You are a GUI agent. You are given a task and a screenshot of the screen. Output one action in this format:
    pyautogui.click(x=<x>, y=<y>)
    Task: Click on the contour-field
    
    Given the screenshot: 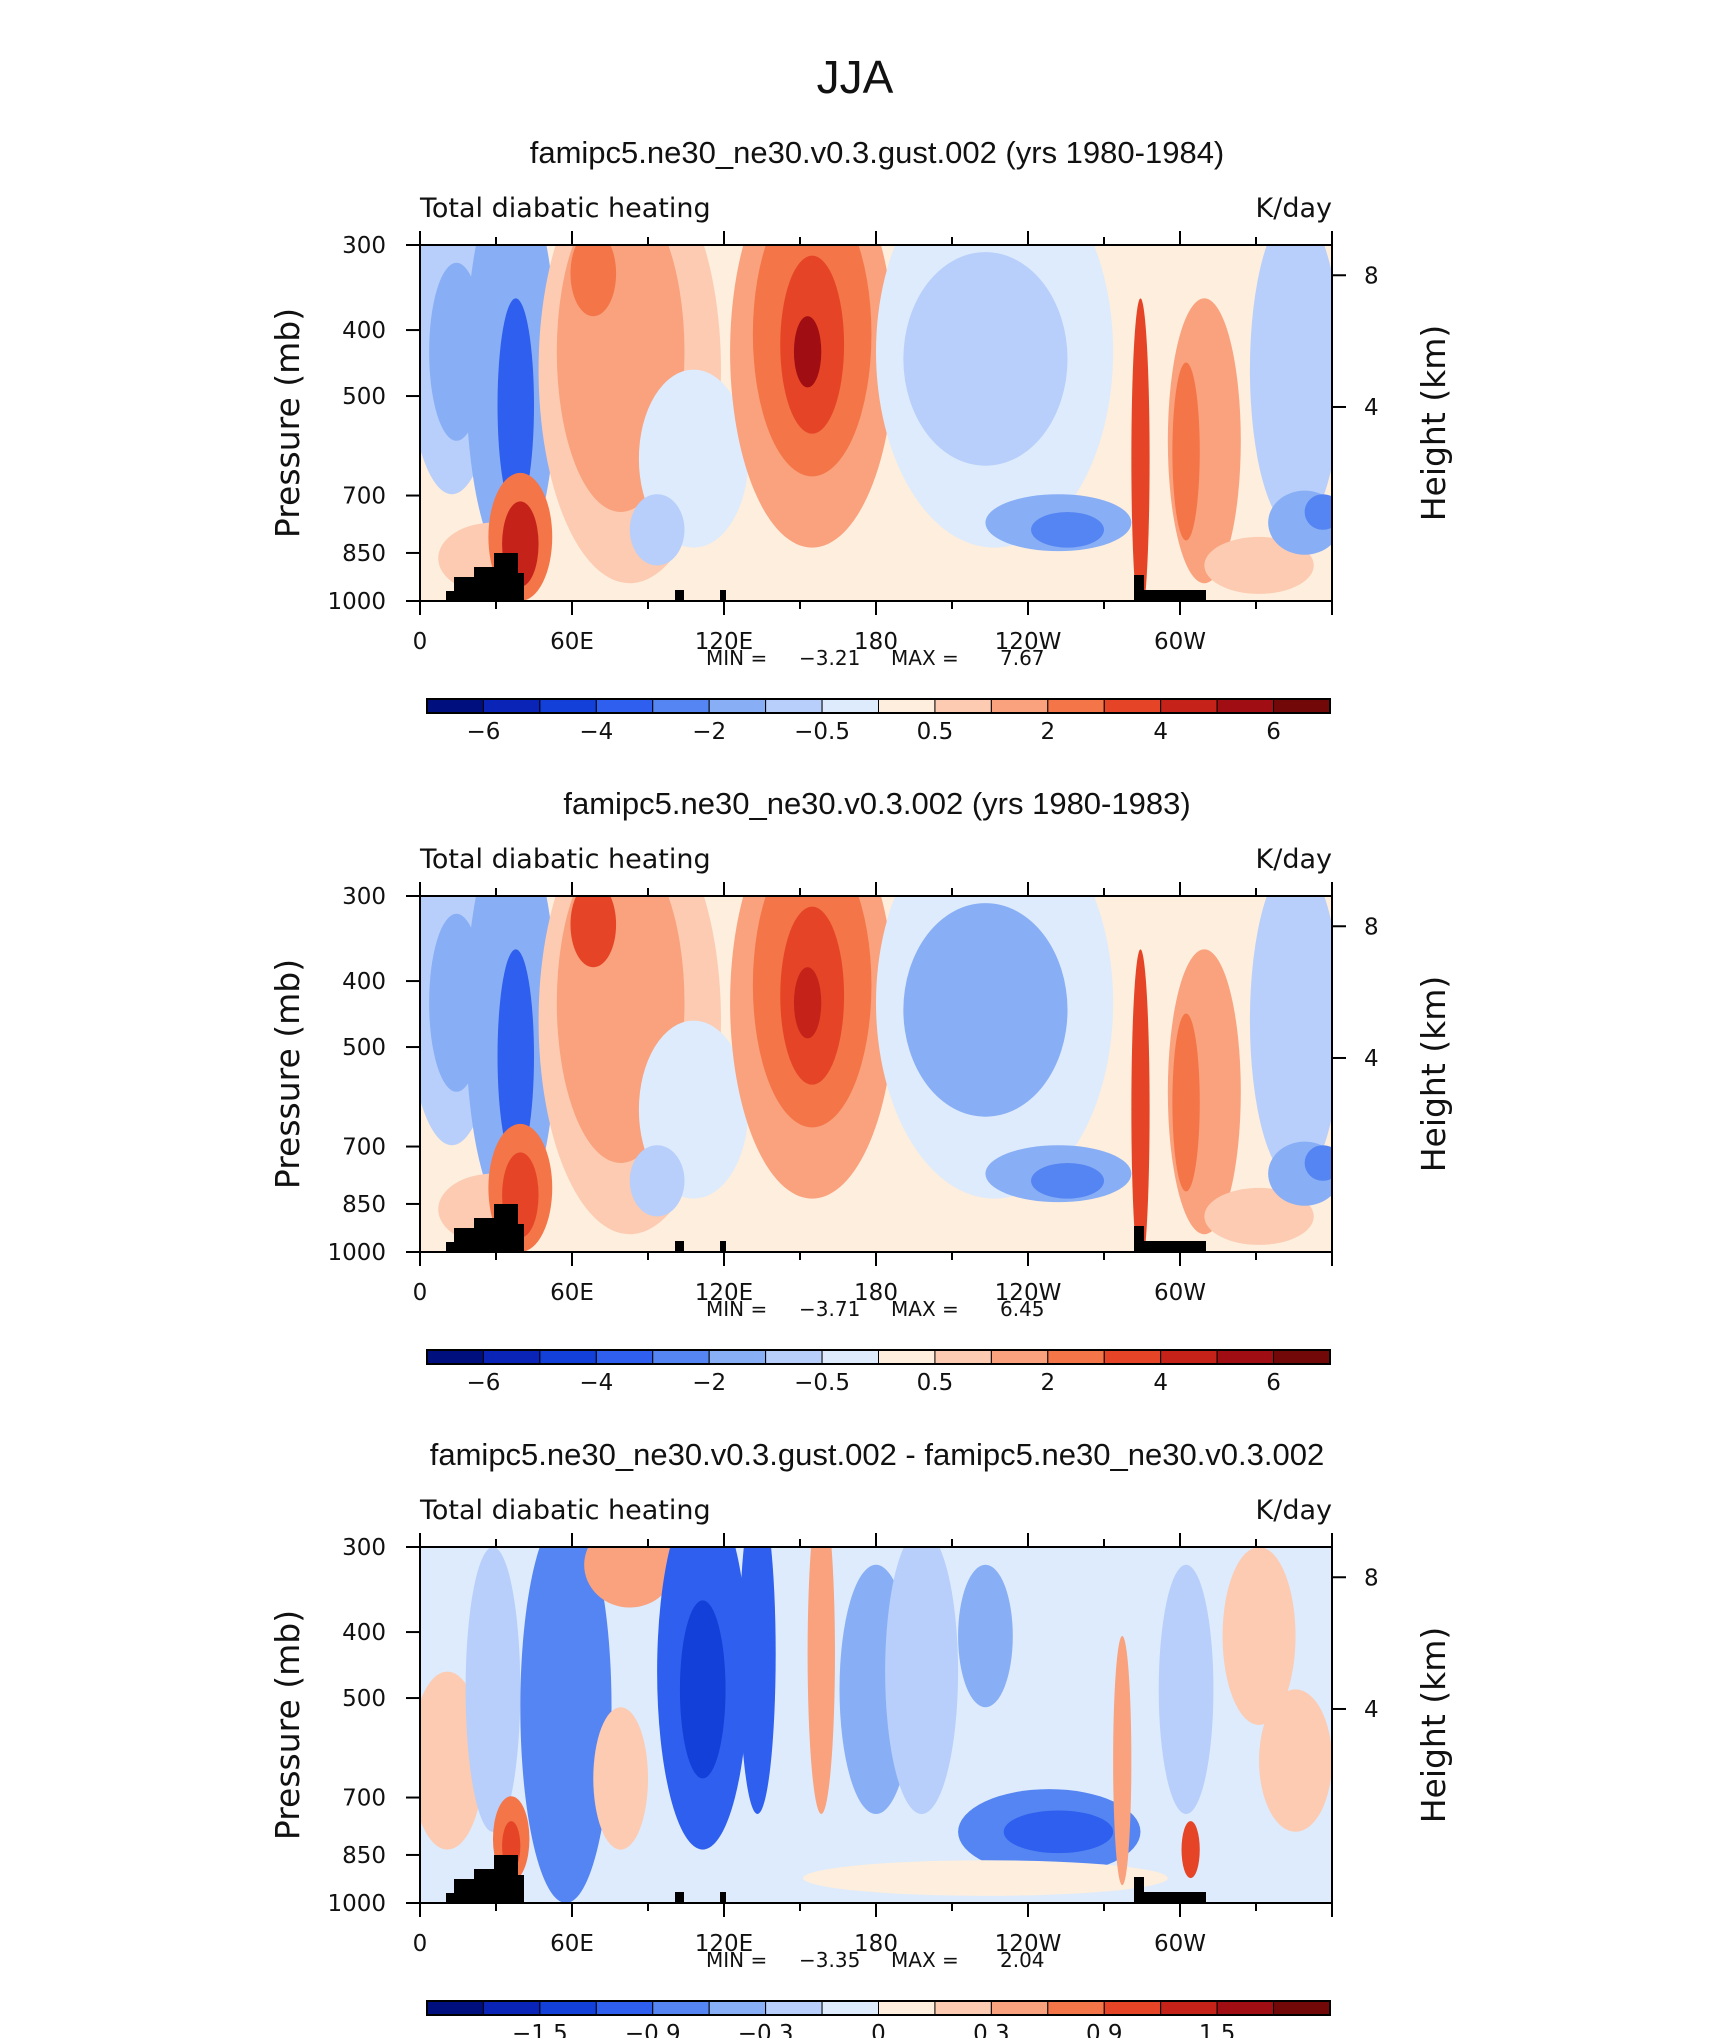 What is the action you would take?
    pyautogui.click(x=876, y=423)
    